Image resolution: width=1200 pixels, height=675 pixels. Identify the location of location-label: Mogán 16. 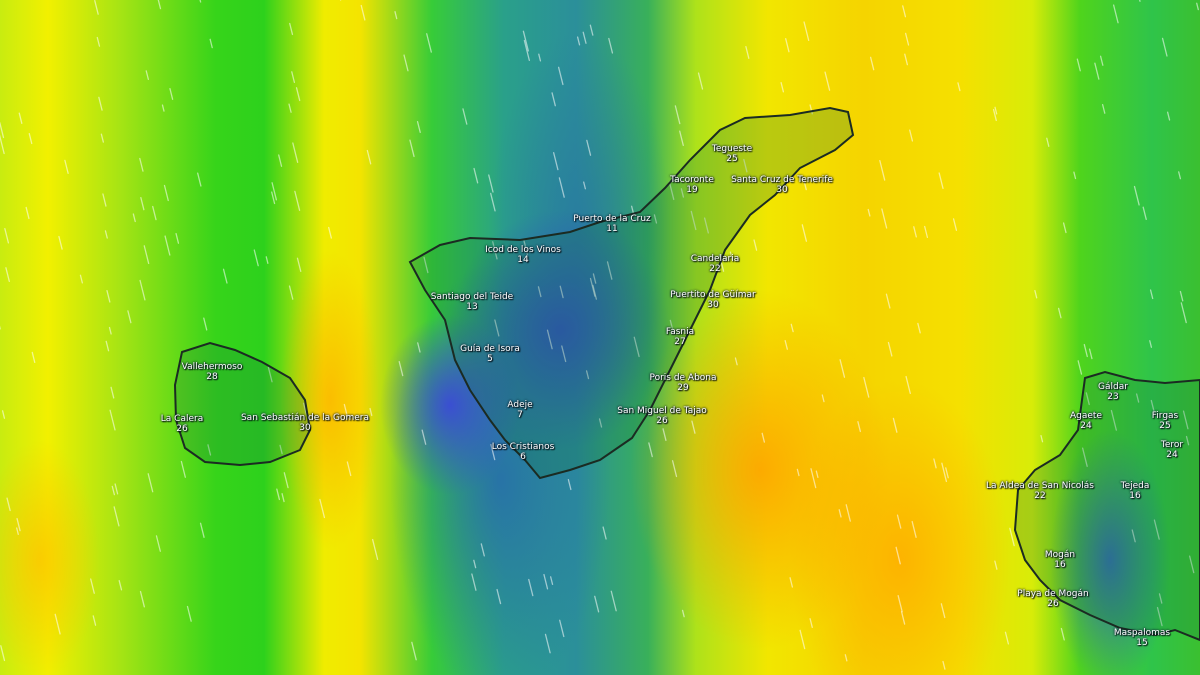
(1060, 560).